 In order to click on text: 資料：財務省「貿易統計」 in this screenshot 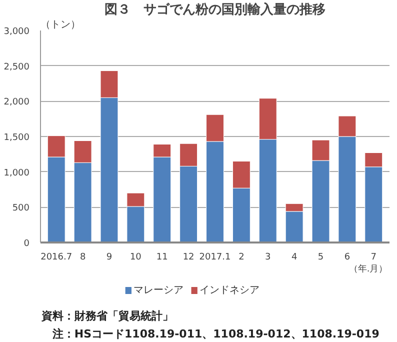, I will do `click(107, 316)`.